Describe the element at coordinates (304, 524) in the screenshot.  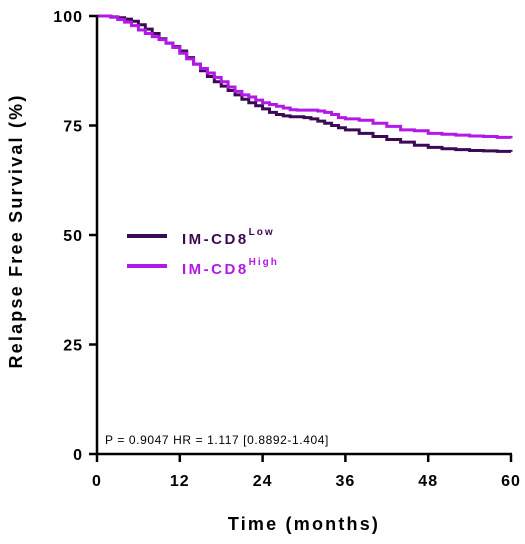
I see `x-axis-title: Time (months)` at that location.